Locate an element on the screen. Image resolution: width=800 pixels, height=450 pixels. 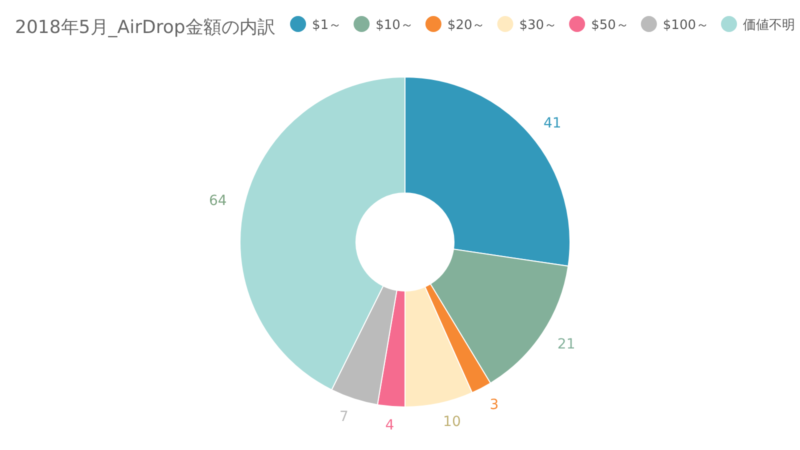
data-label: 7 is located at coordinates (344, 417).